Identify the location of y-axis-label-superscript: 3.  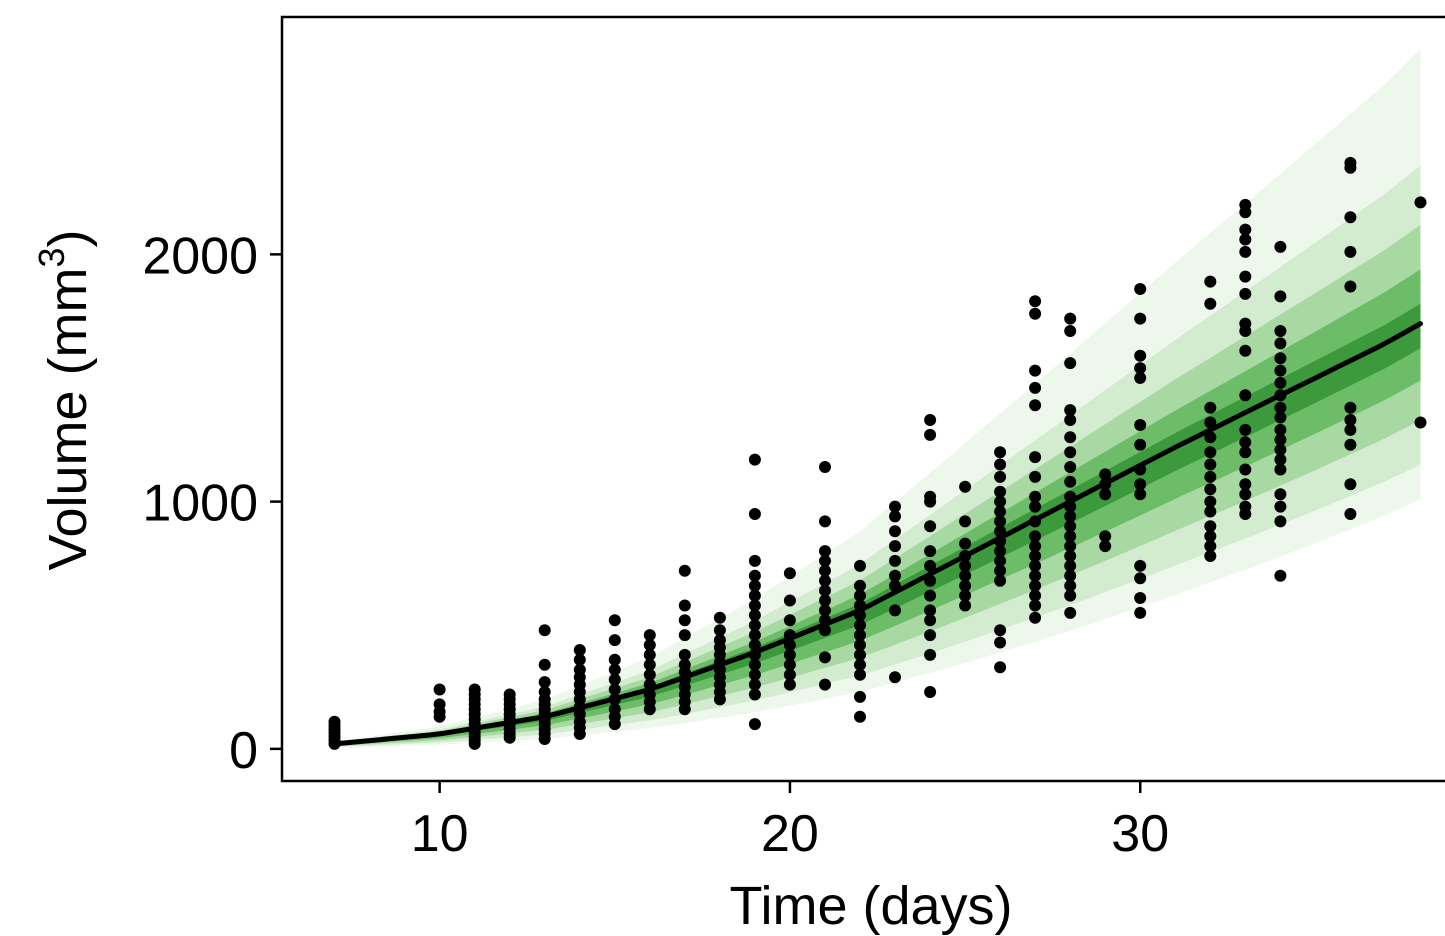
(51, 257).